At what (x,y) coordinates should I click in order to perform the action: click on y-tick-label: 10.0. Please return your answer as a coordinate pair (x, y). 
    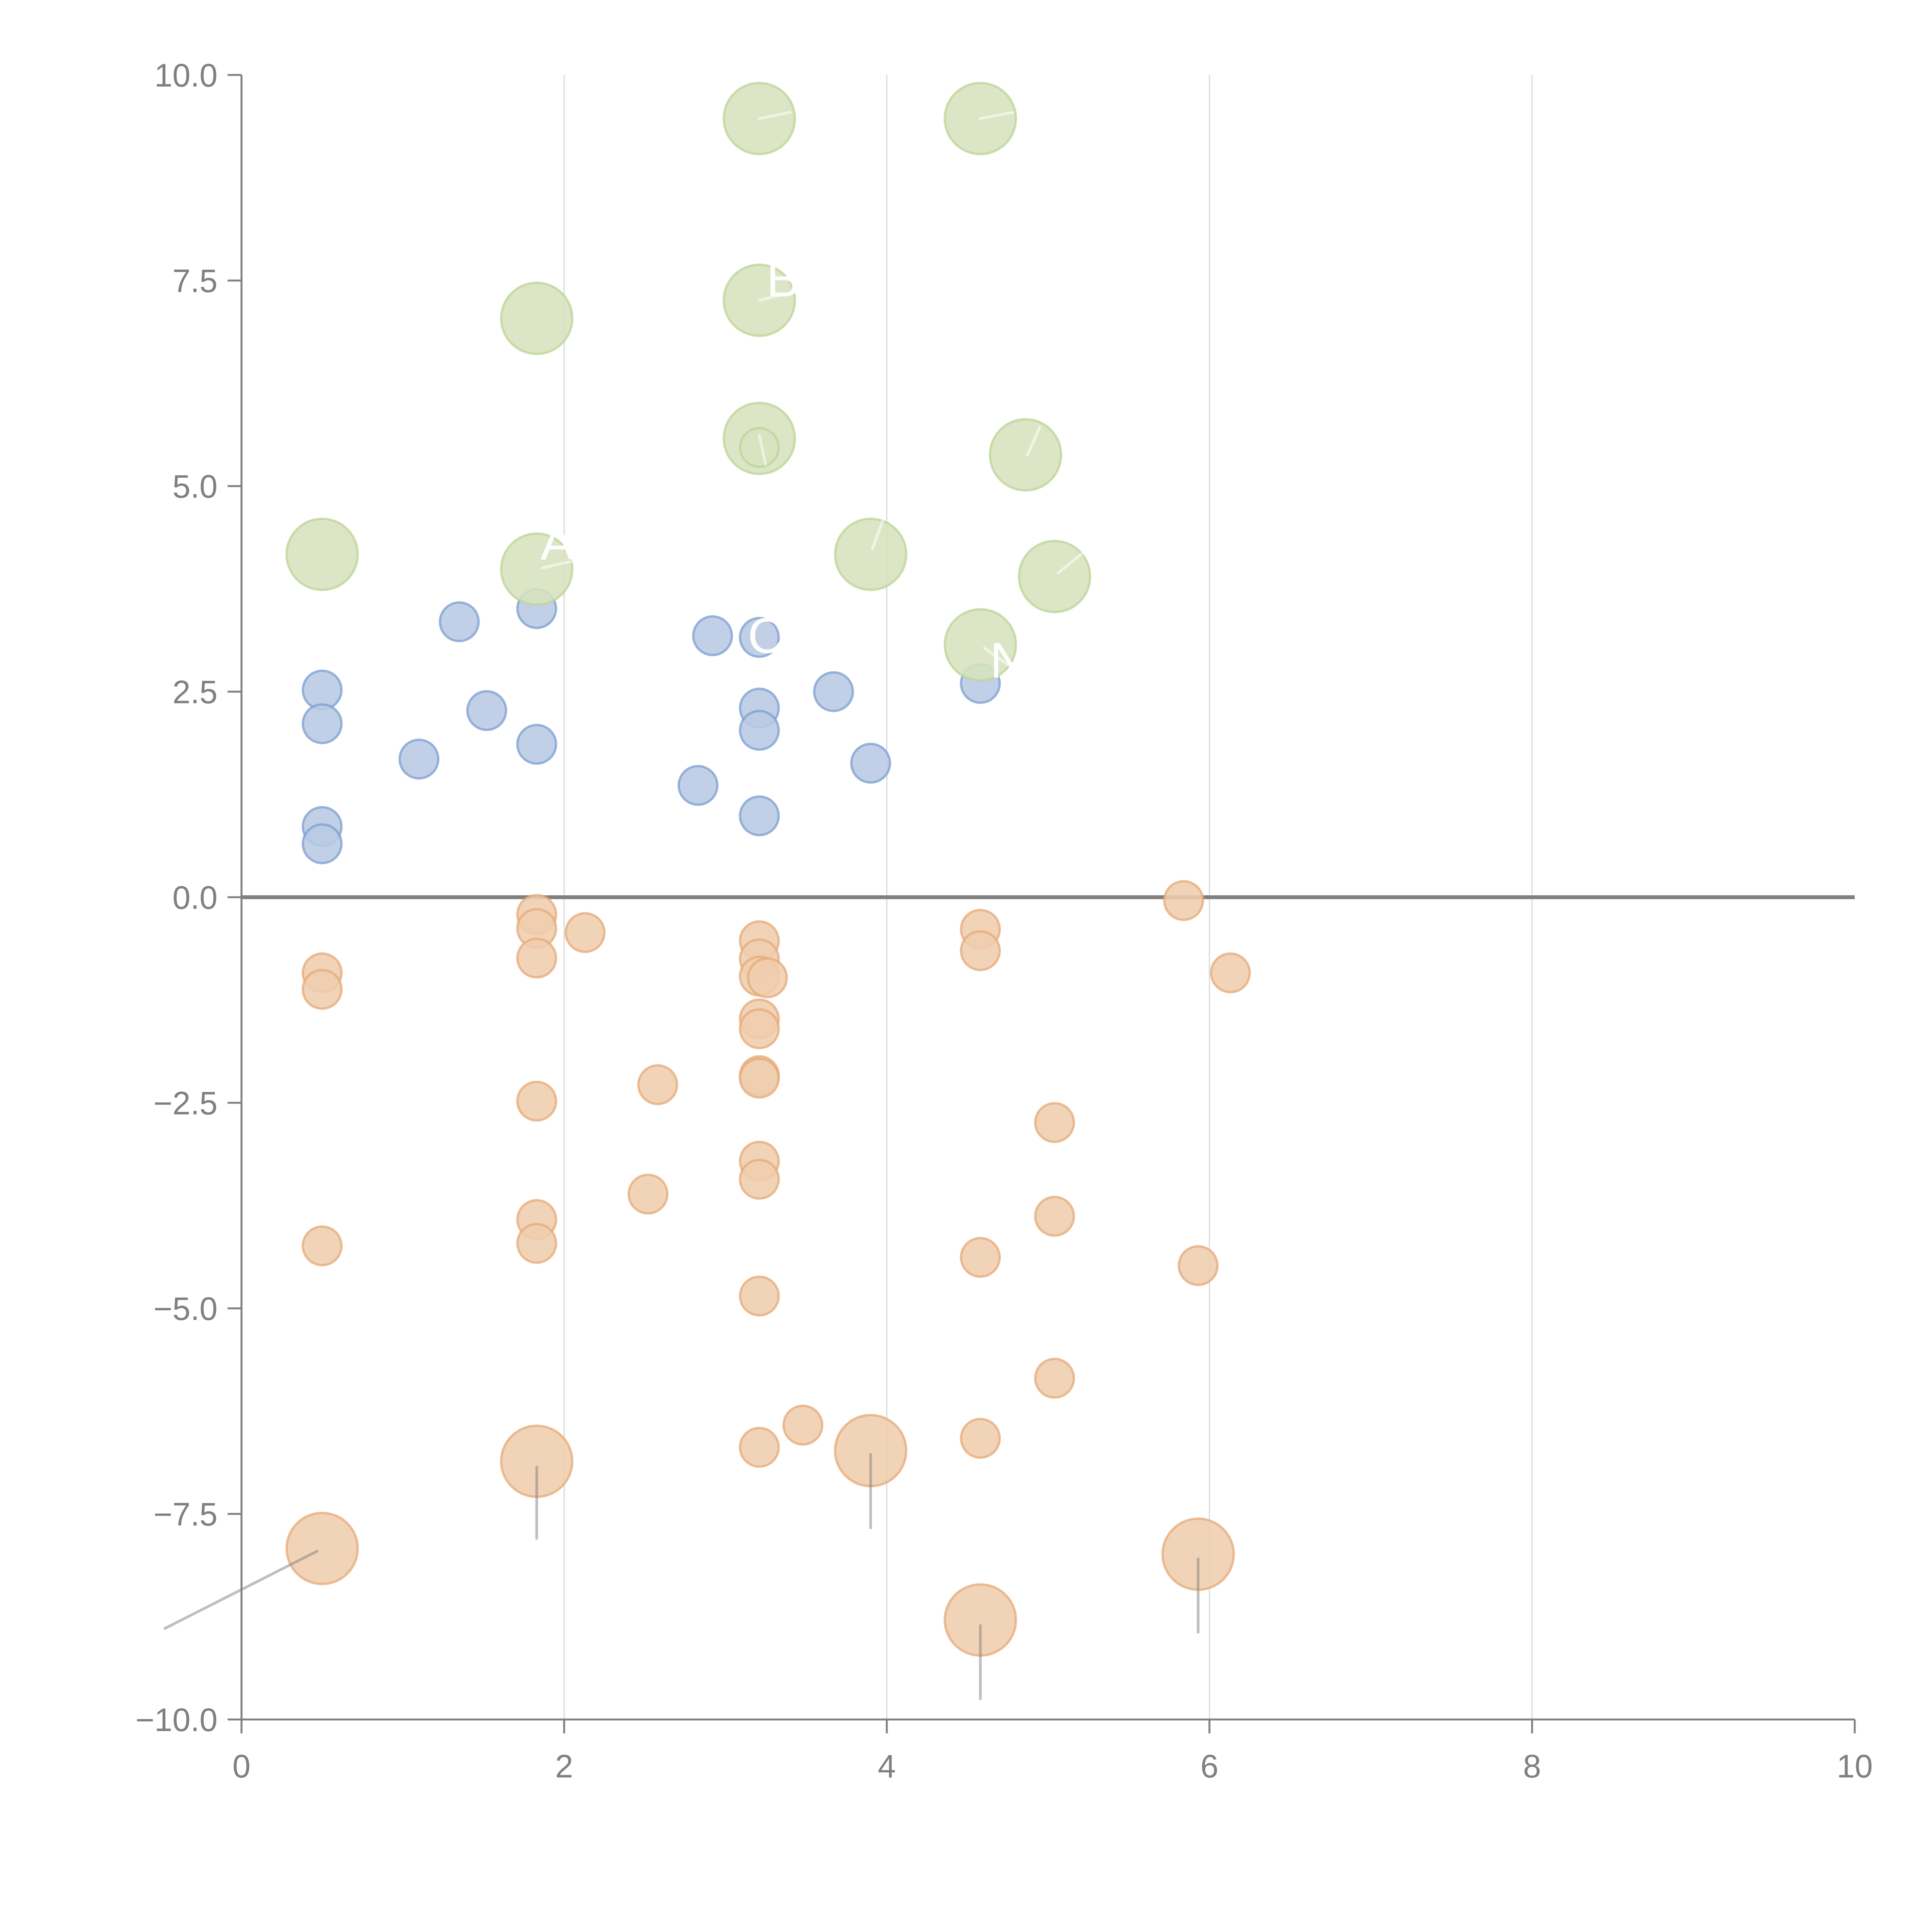
    Looking at the image, I should click on (186, 75).